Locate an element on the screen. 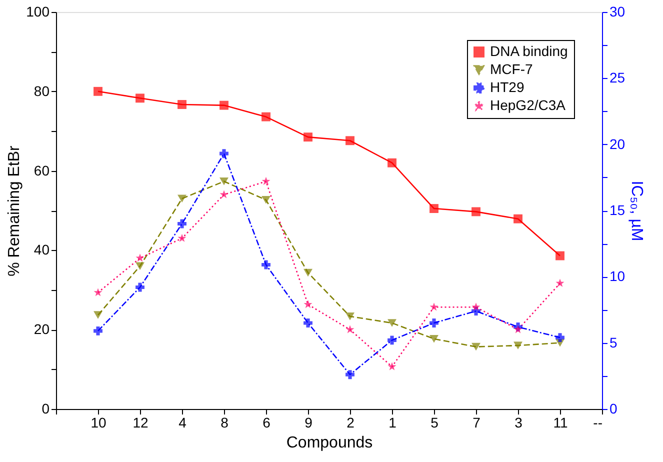  x-tick-label: 10 is located at coordinates (98, 422).